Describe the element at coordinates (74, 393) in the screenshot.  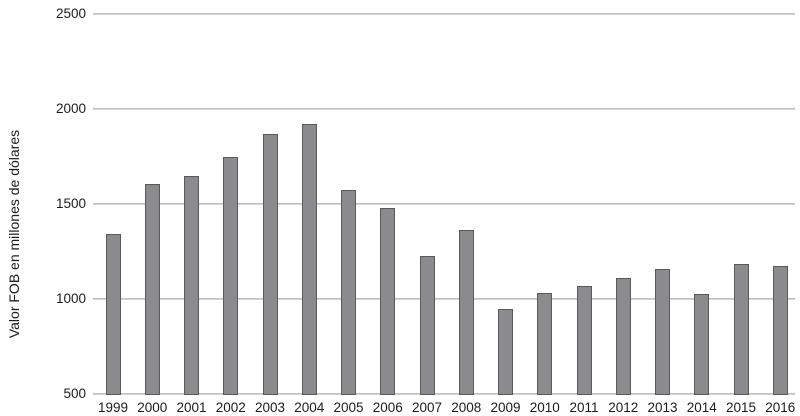
I see `y-tick-label: 500` at that location.